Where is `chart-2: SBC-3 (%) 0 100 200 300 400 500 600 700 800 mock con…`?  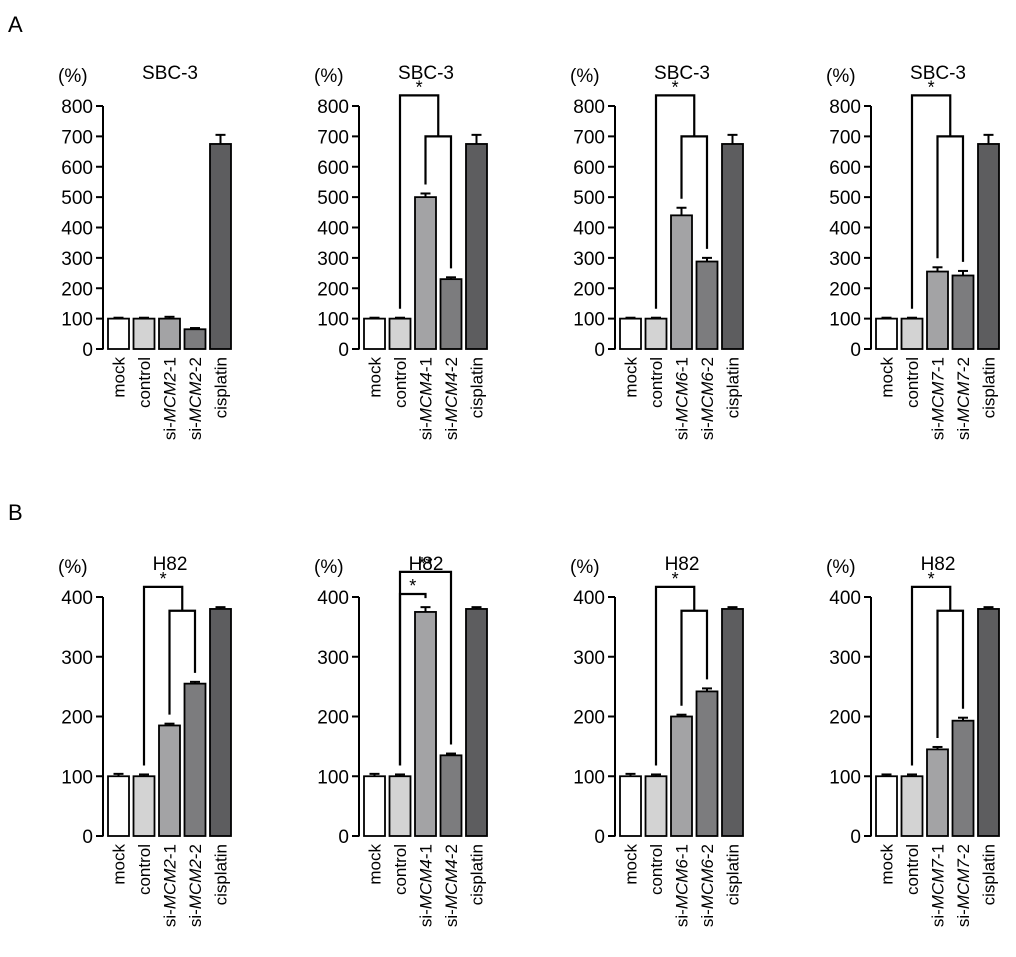 chart-2: SBC-3 (%) 0 100 200 300 400 500 600 700 800 mock con… is located at coordinates (401, 251).